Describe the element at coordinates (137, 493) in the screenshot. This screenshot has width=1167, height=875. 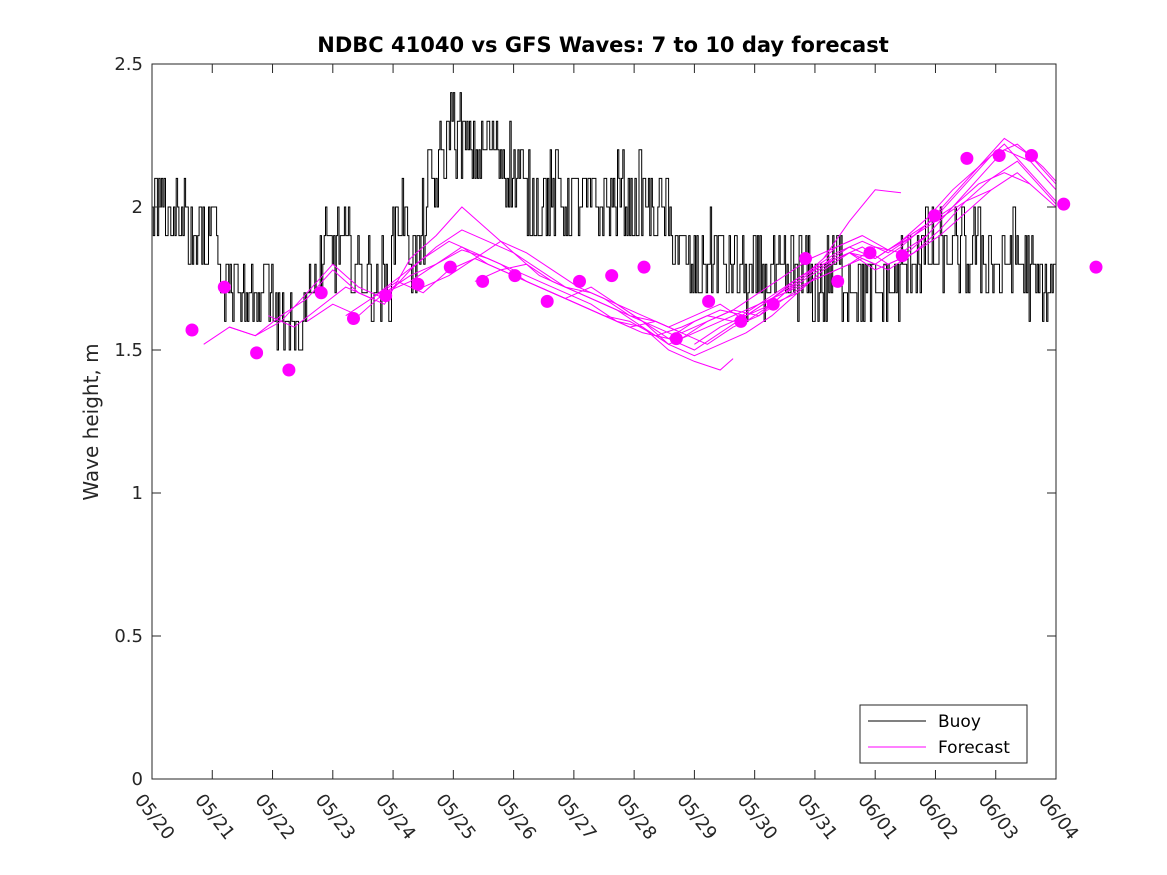
I see `y-tick-label: 1` at that location.